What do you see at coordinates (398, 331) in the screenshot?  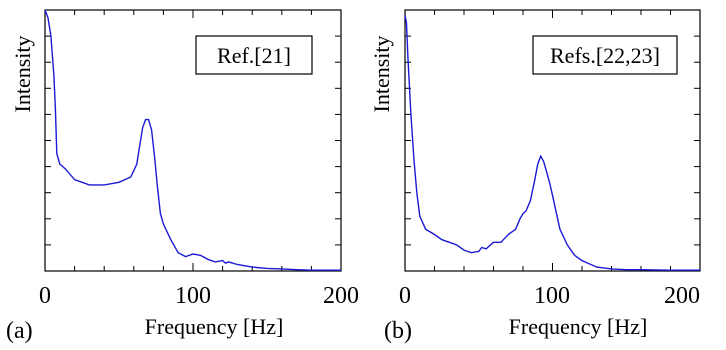 I see `panel-label-b: (b)` at bounding box center [398, 331].